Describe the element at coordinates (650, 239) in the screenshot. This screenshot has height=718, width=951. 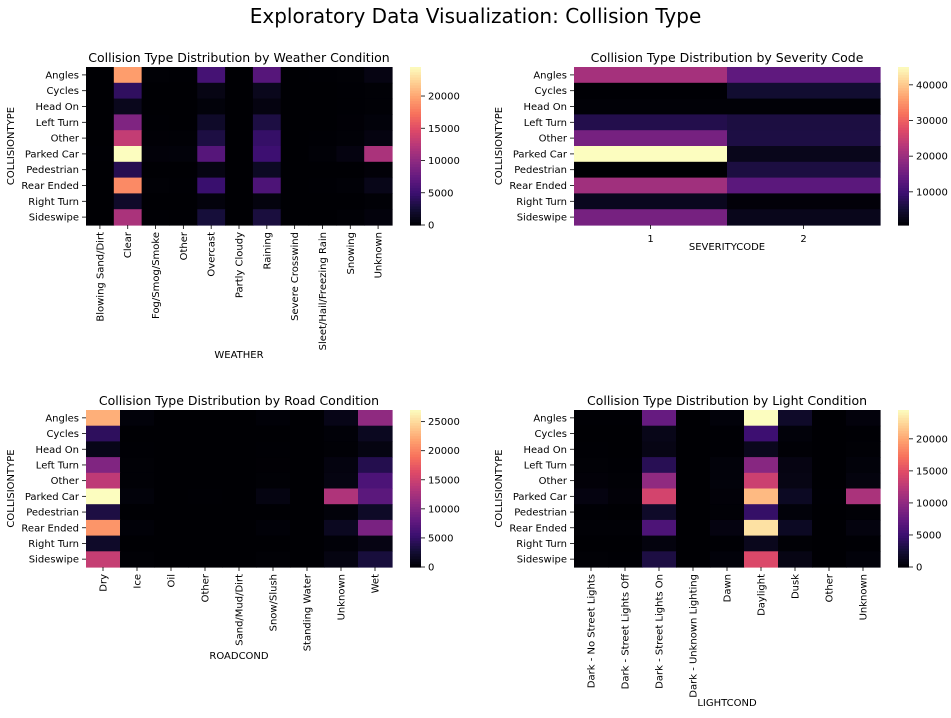
I see `x-tick-label-1: 1` at that location.